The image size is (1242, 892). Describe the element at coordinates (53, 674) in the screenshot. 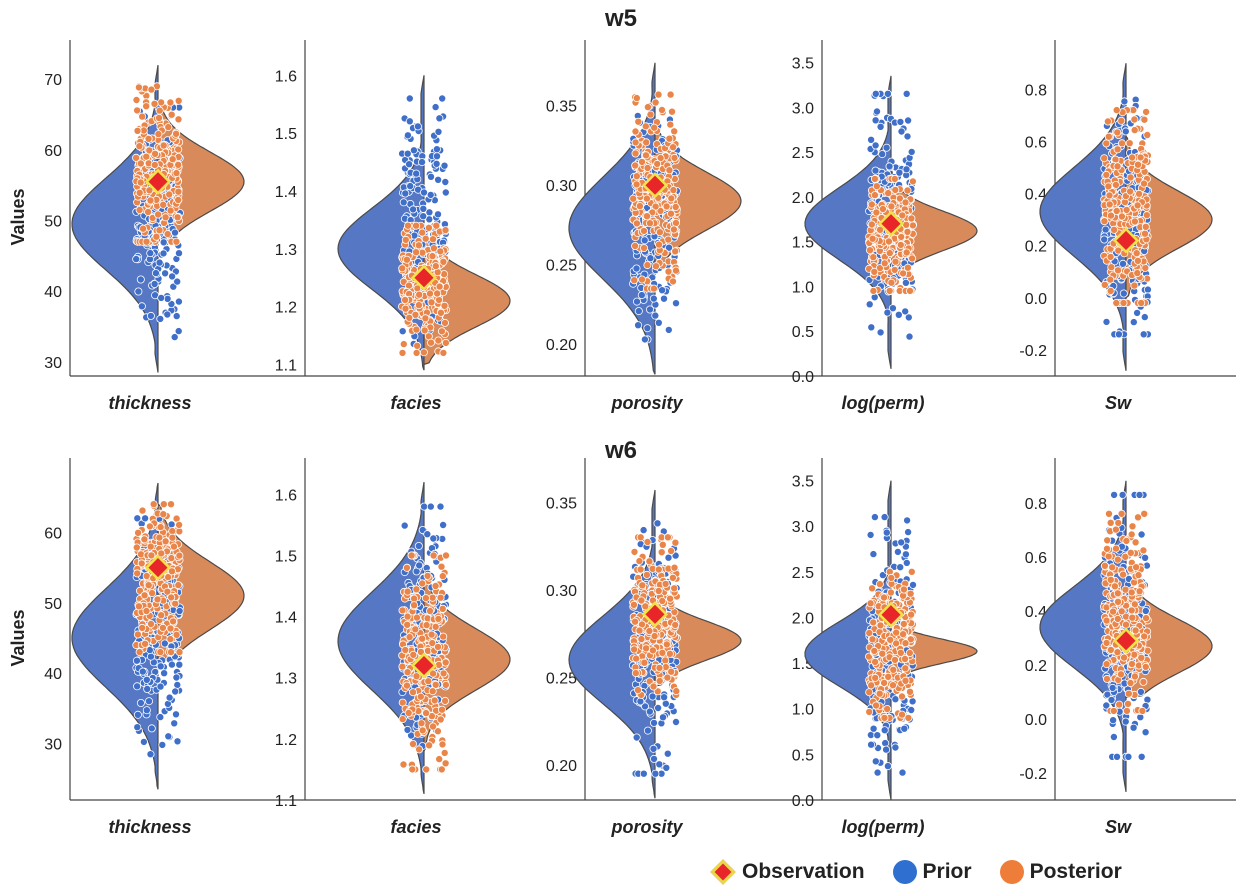

I see `y-tick-label: 40` at that location.